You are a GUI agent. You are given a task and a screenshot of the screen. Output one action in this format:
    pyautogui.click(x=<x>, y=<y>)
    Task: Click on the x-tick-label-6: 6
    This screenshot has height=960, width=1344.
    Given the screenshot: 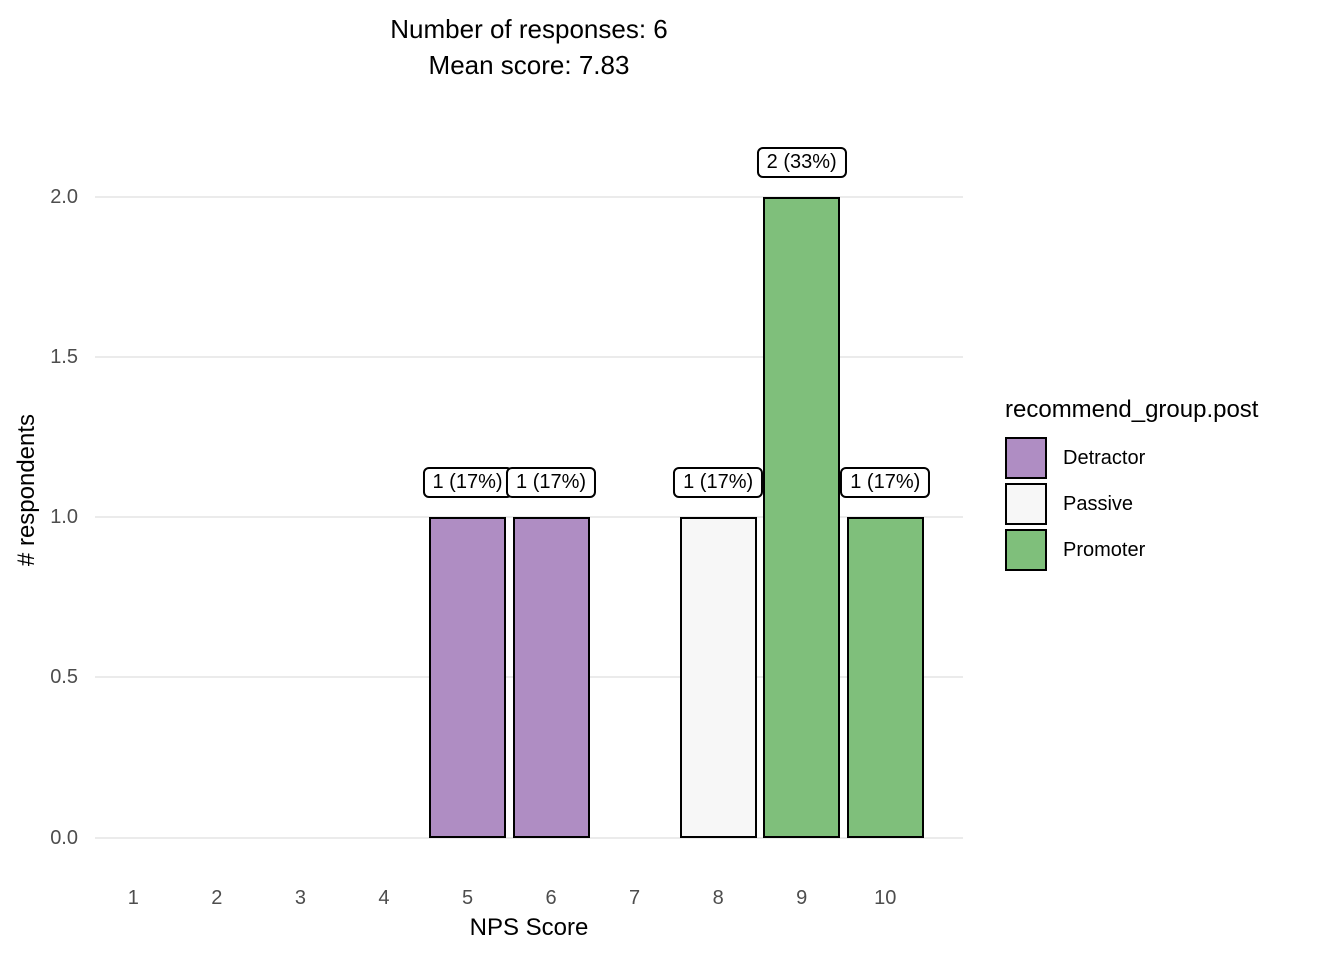 What is the action you would take?
    pyautogui.click(x=551, y=898)
    